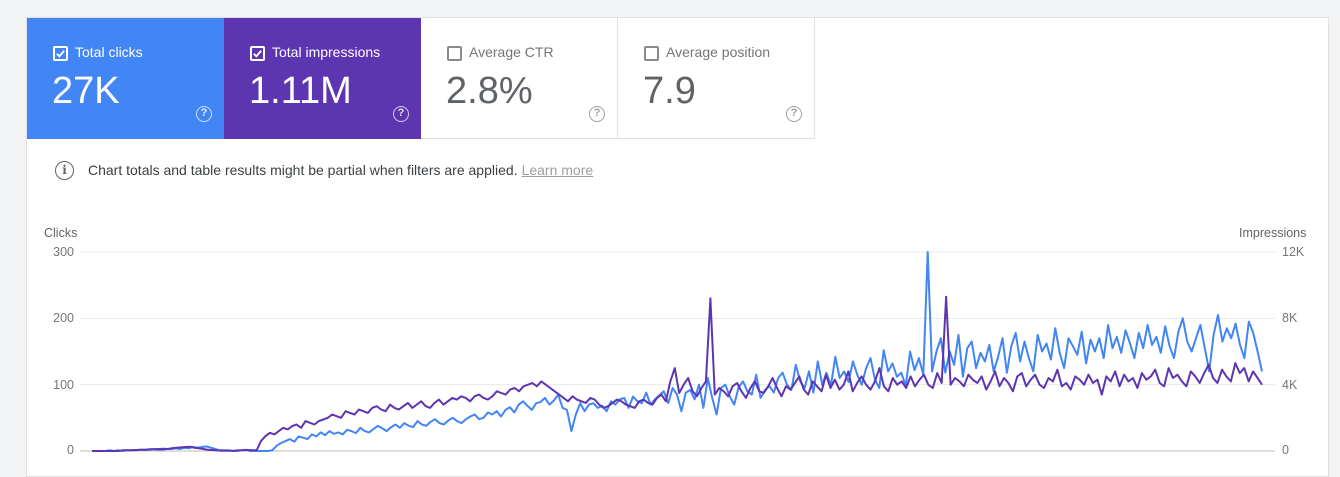  I want to click on right-tick-label: 8K, so click(1290, 318).